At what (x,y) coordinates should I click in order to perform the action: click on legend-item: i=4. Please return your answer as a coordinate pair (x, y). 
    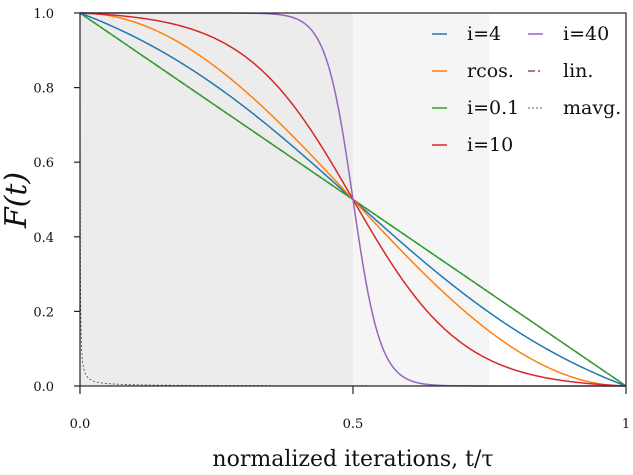
    Looking at the image, I should click on (466, 34).